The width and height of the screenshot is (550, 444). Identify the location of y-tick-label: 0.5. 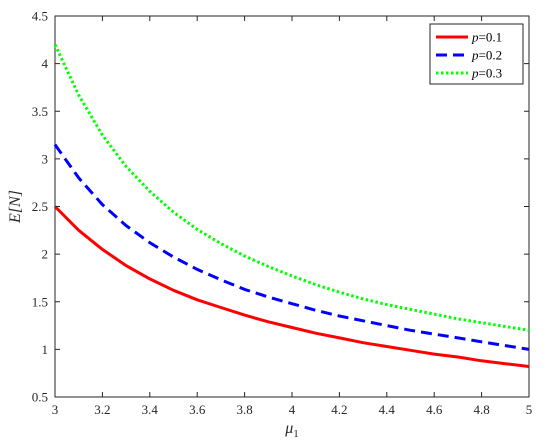
(40, 397).